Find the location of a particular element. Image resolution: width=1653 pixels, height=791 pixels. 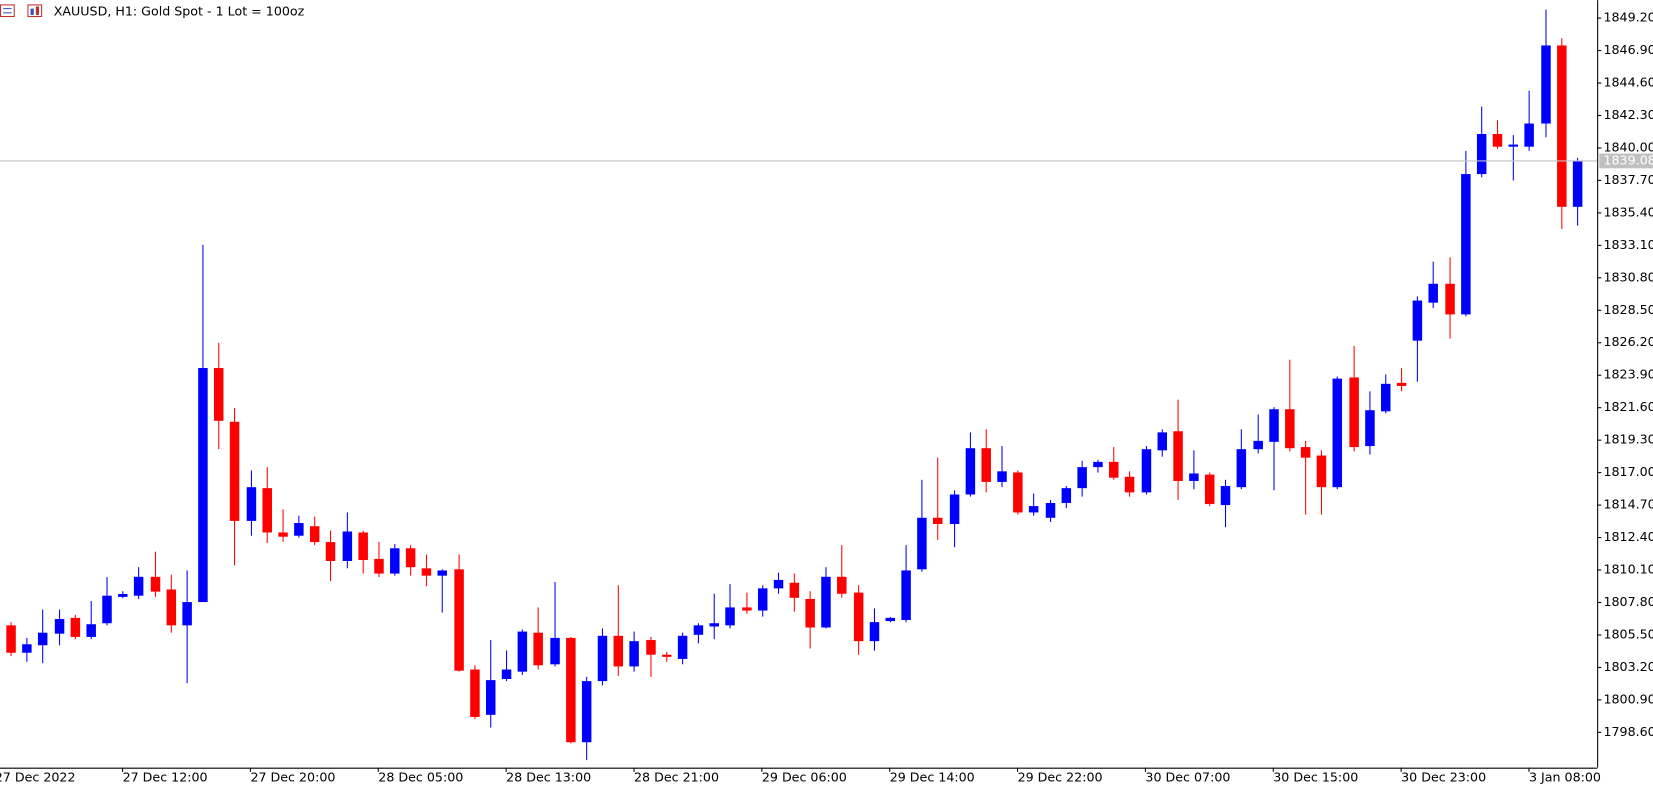

y-tick-label: 1840.00 is located at coordinates (1628, 146).